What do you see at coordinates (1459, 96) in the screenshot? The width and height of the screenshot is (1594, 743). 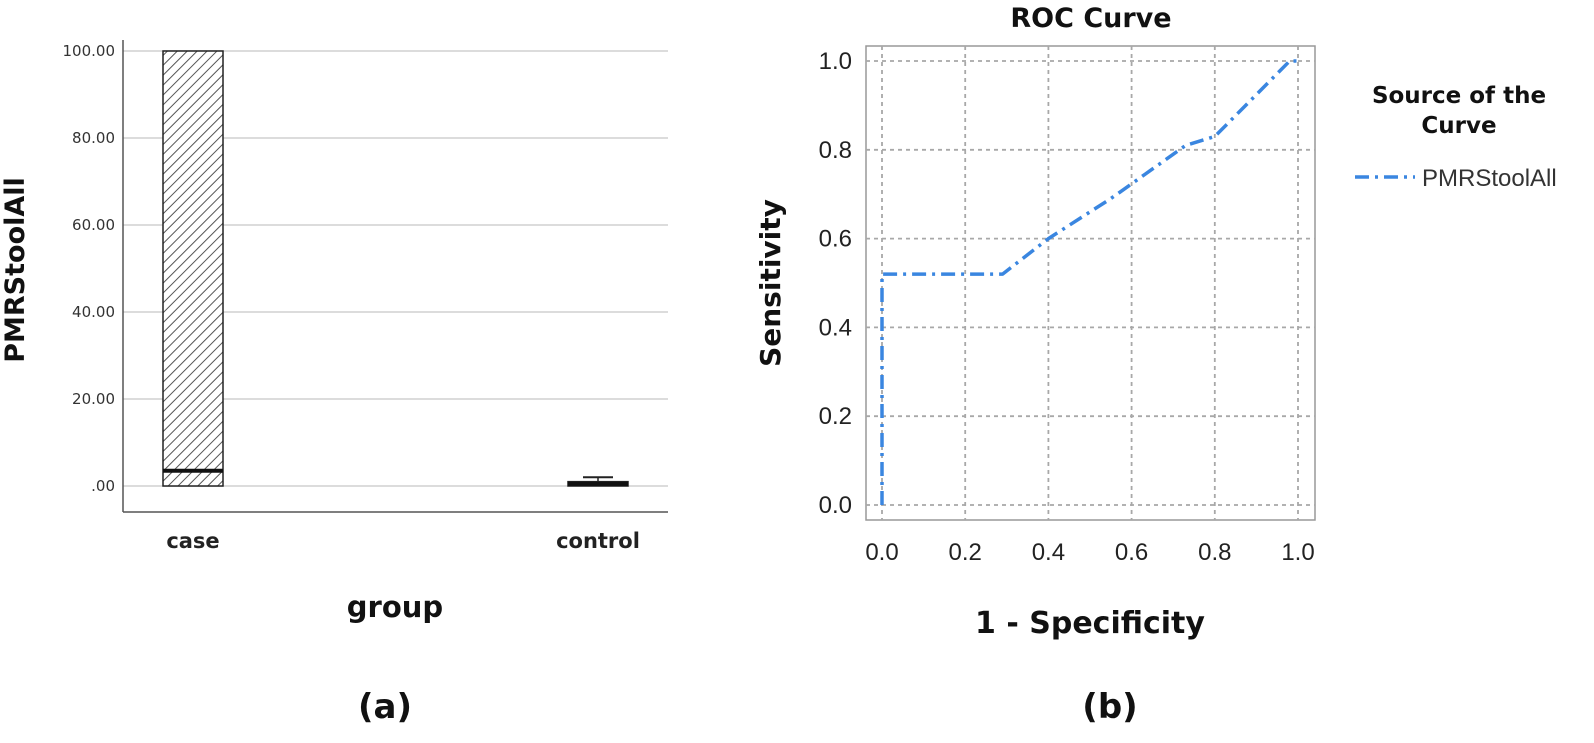 I see `legend-title-line-1: Source of the` at bounding box center [1459, 96].